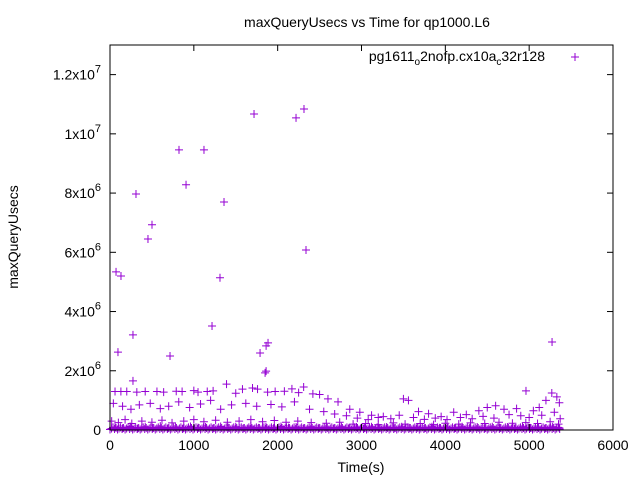 The image size is (640, 480). What do you see at coordinates (612, 445) in the screenshot?
I see `x-tick-label: 6000` at bounding box center [612, 445].